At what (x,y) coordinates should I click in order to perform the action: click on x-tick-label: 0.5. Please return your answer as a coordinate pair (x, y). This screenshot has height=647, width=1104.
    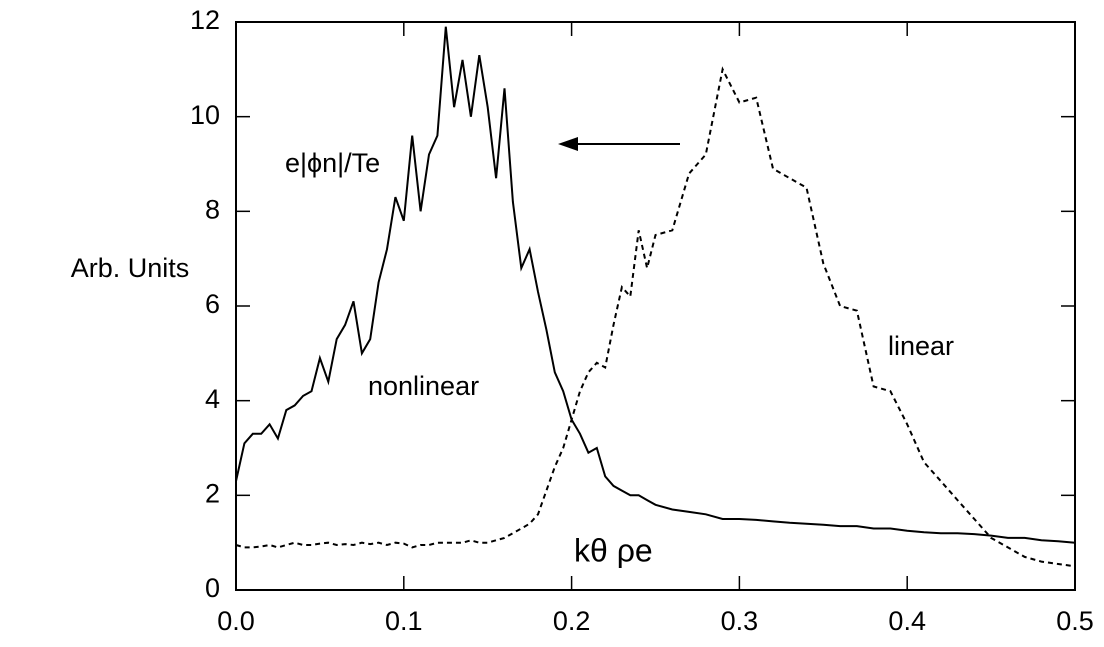
    Looking at the image, I should click on (1075, 621).